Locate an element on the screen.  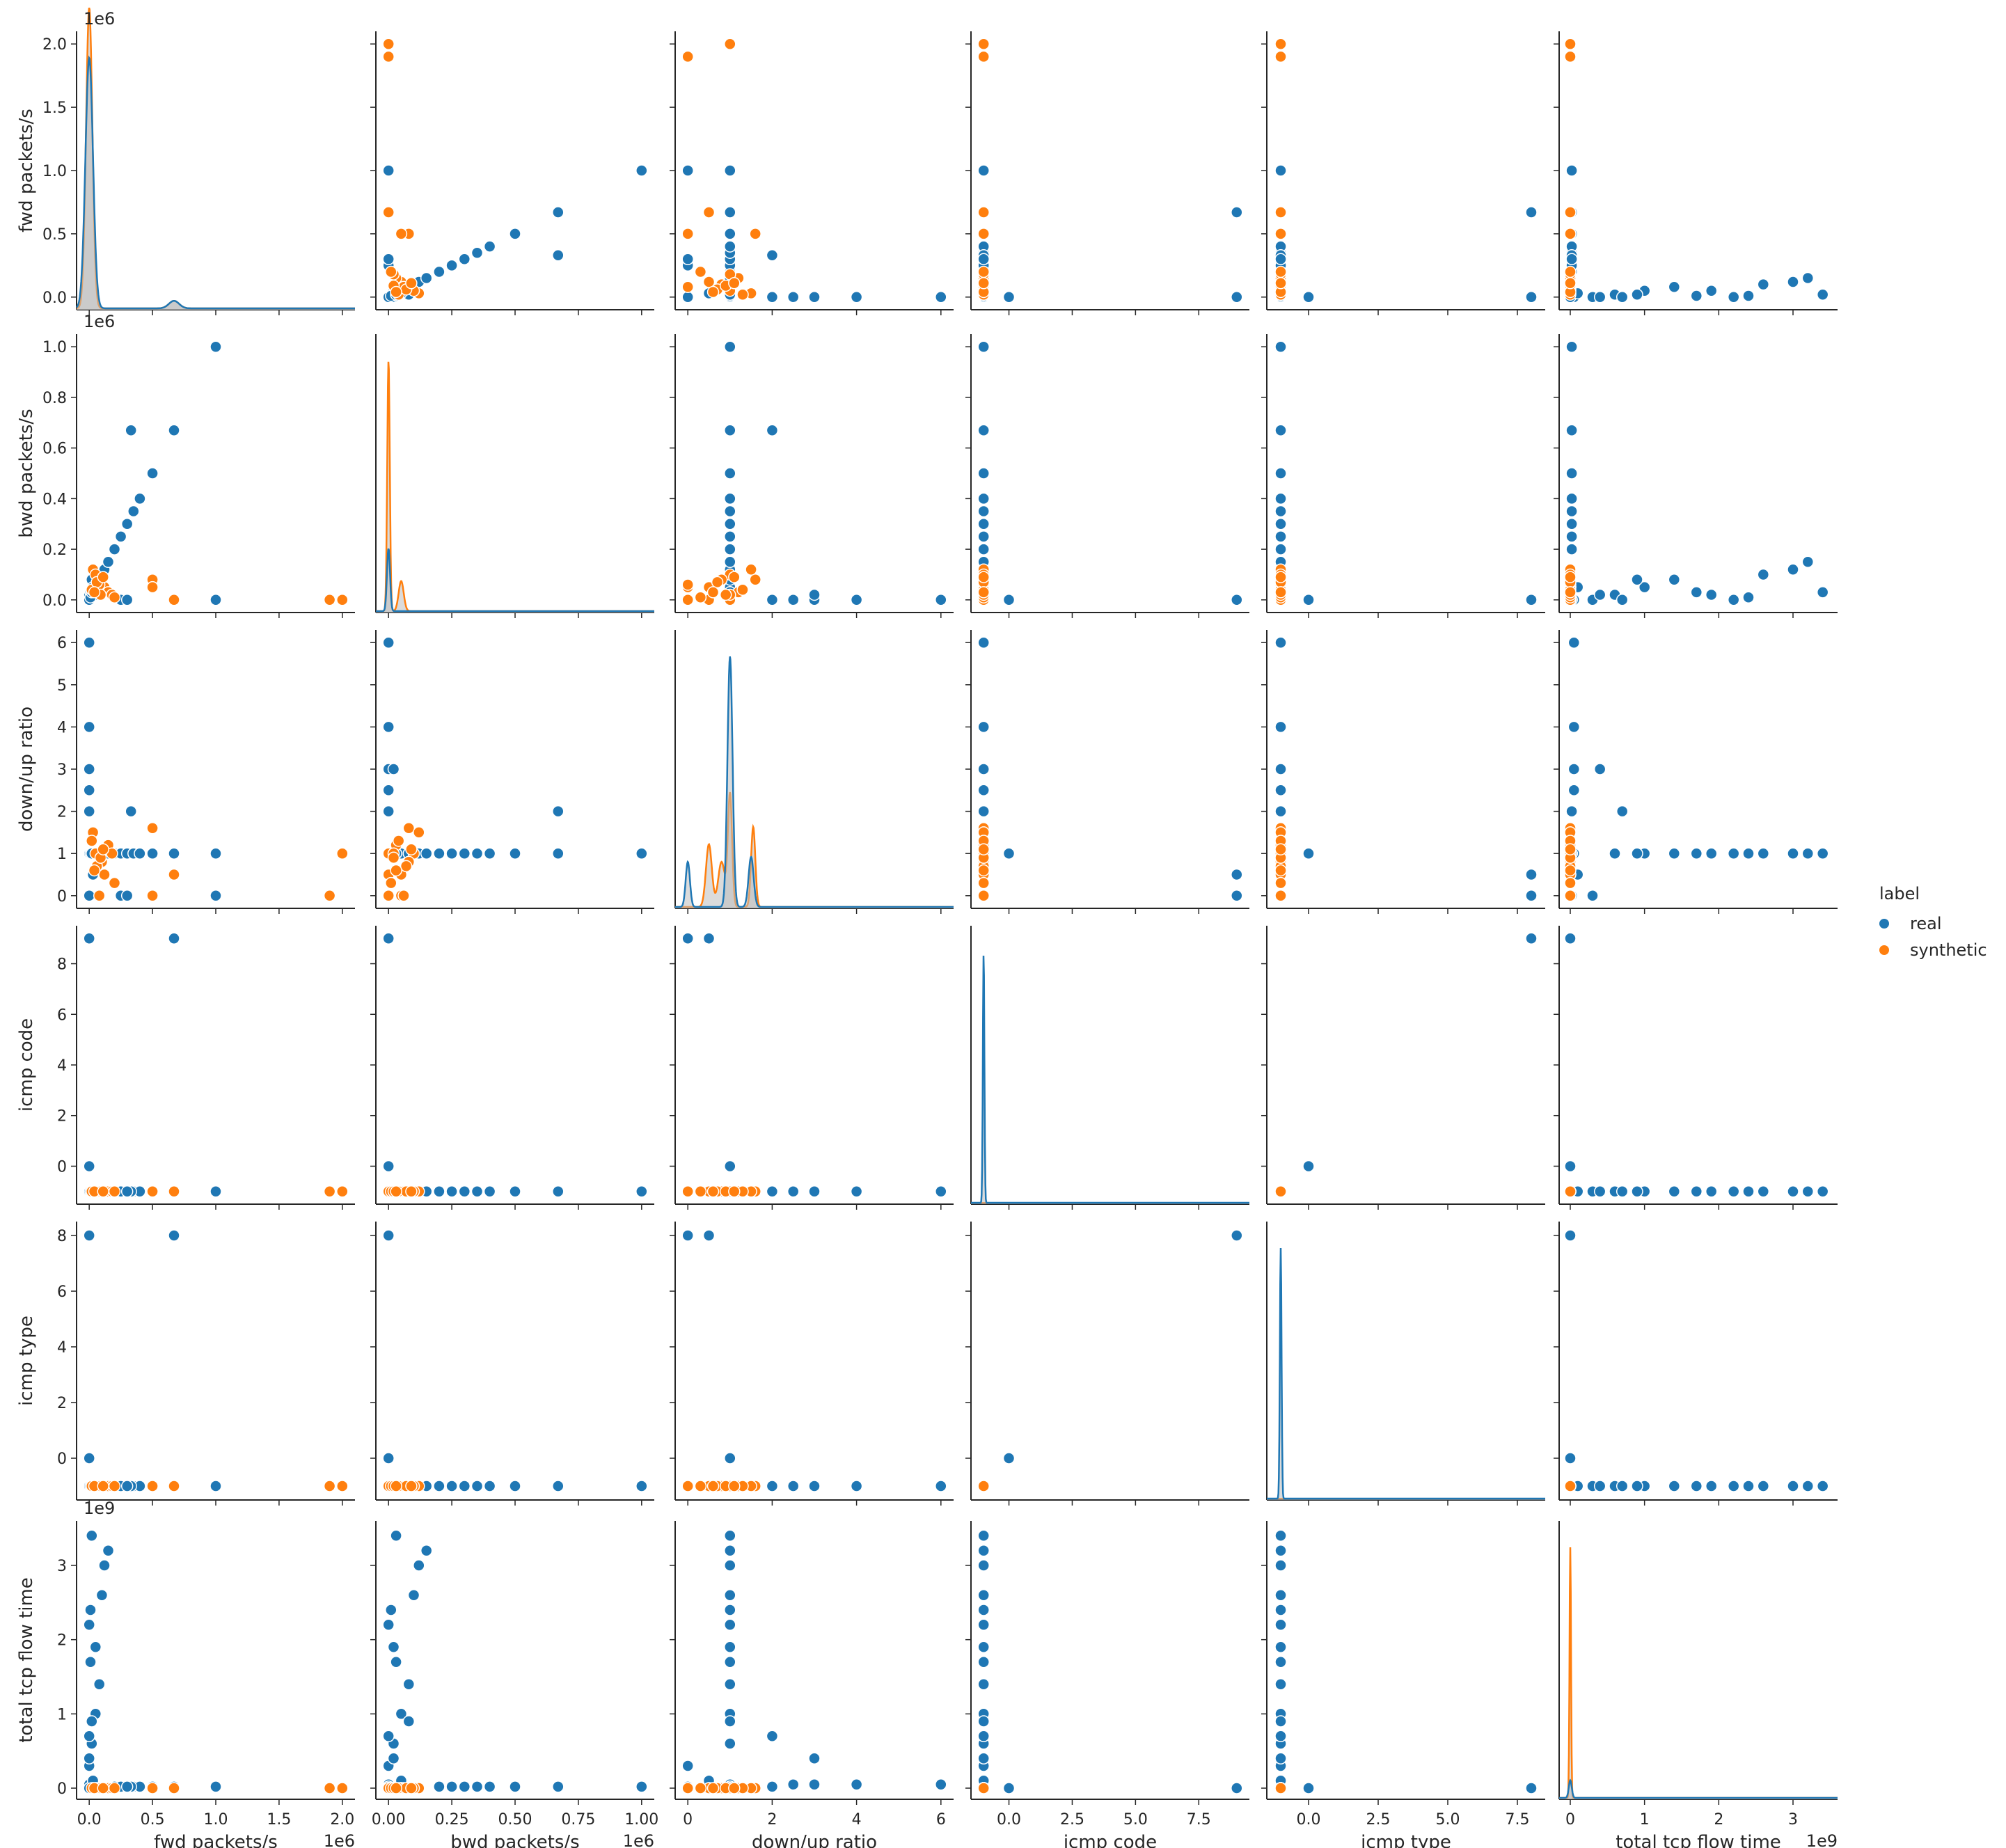
ytick-label-down-up-ratio-1: 1 is located at coordinates (62, 854).